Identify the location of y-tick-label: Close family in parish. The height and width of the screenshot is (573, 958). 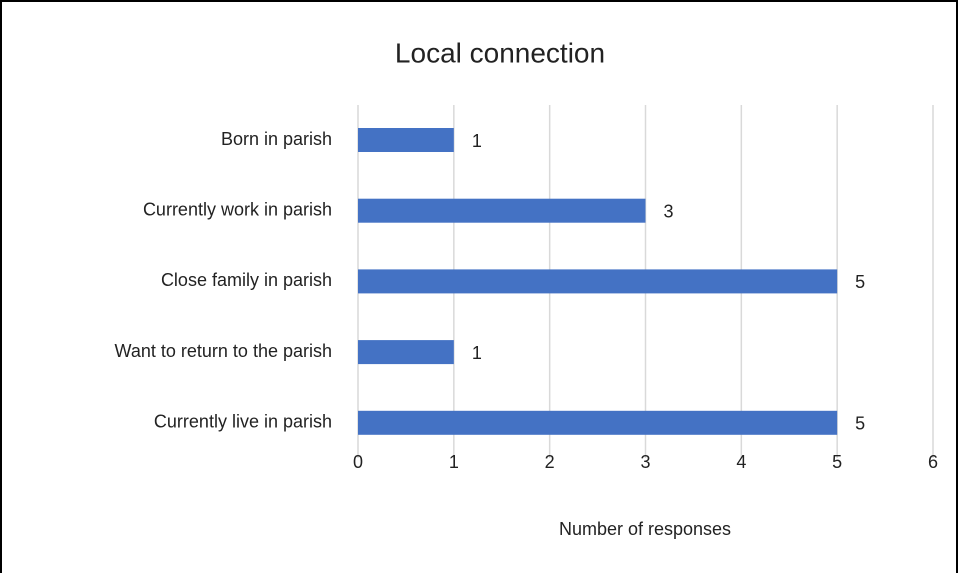
(246, 280).